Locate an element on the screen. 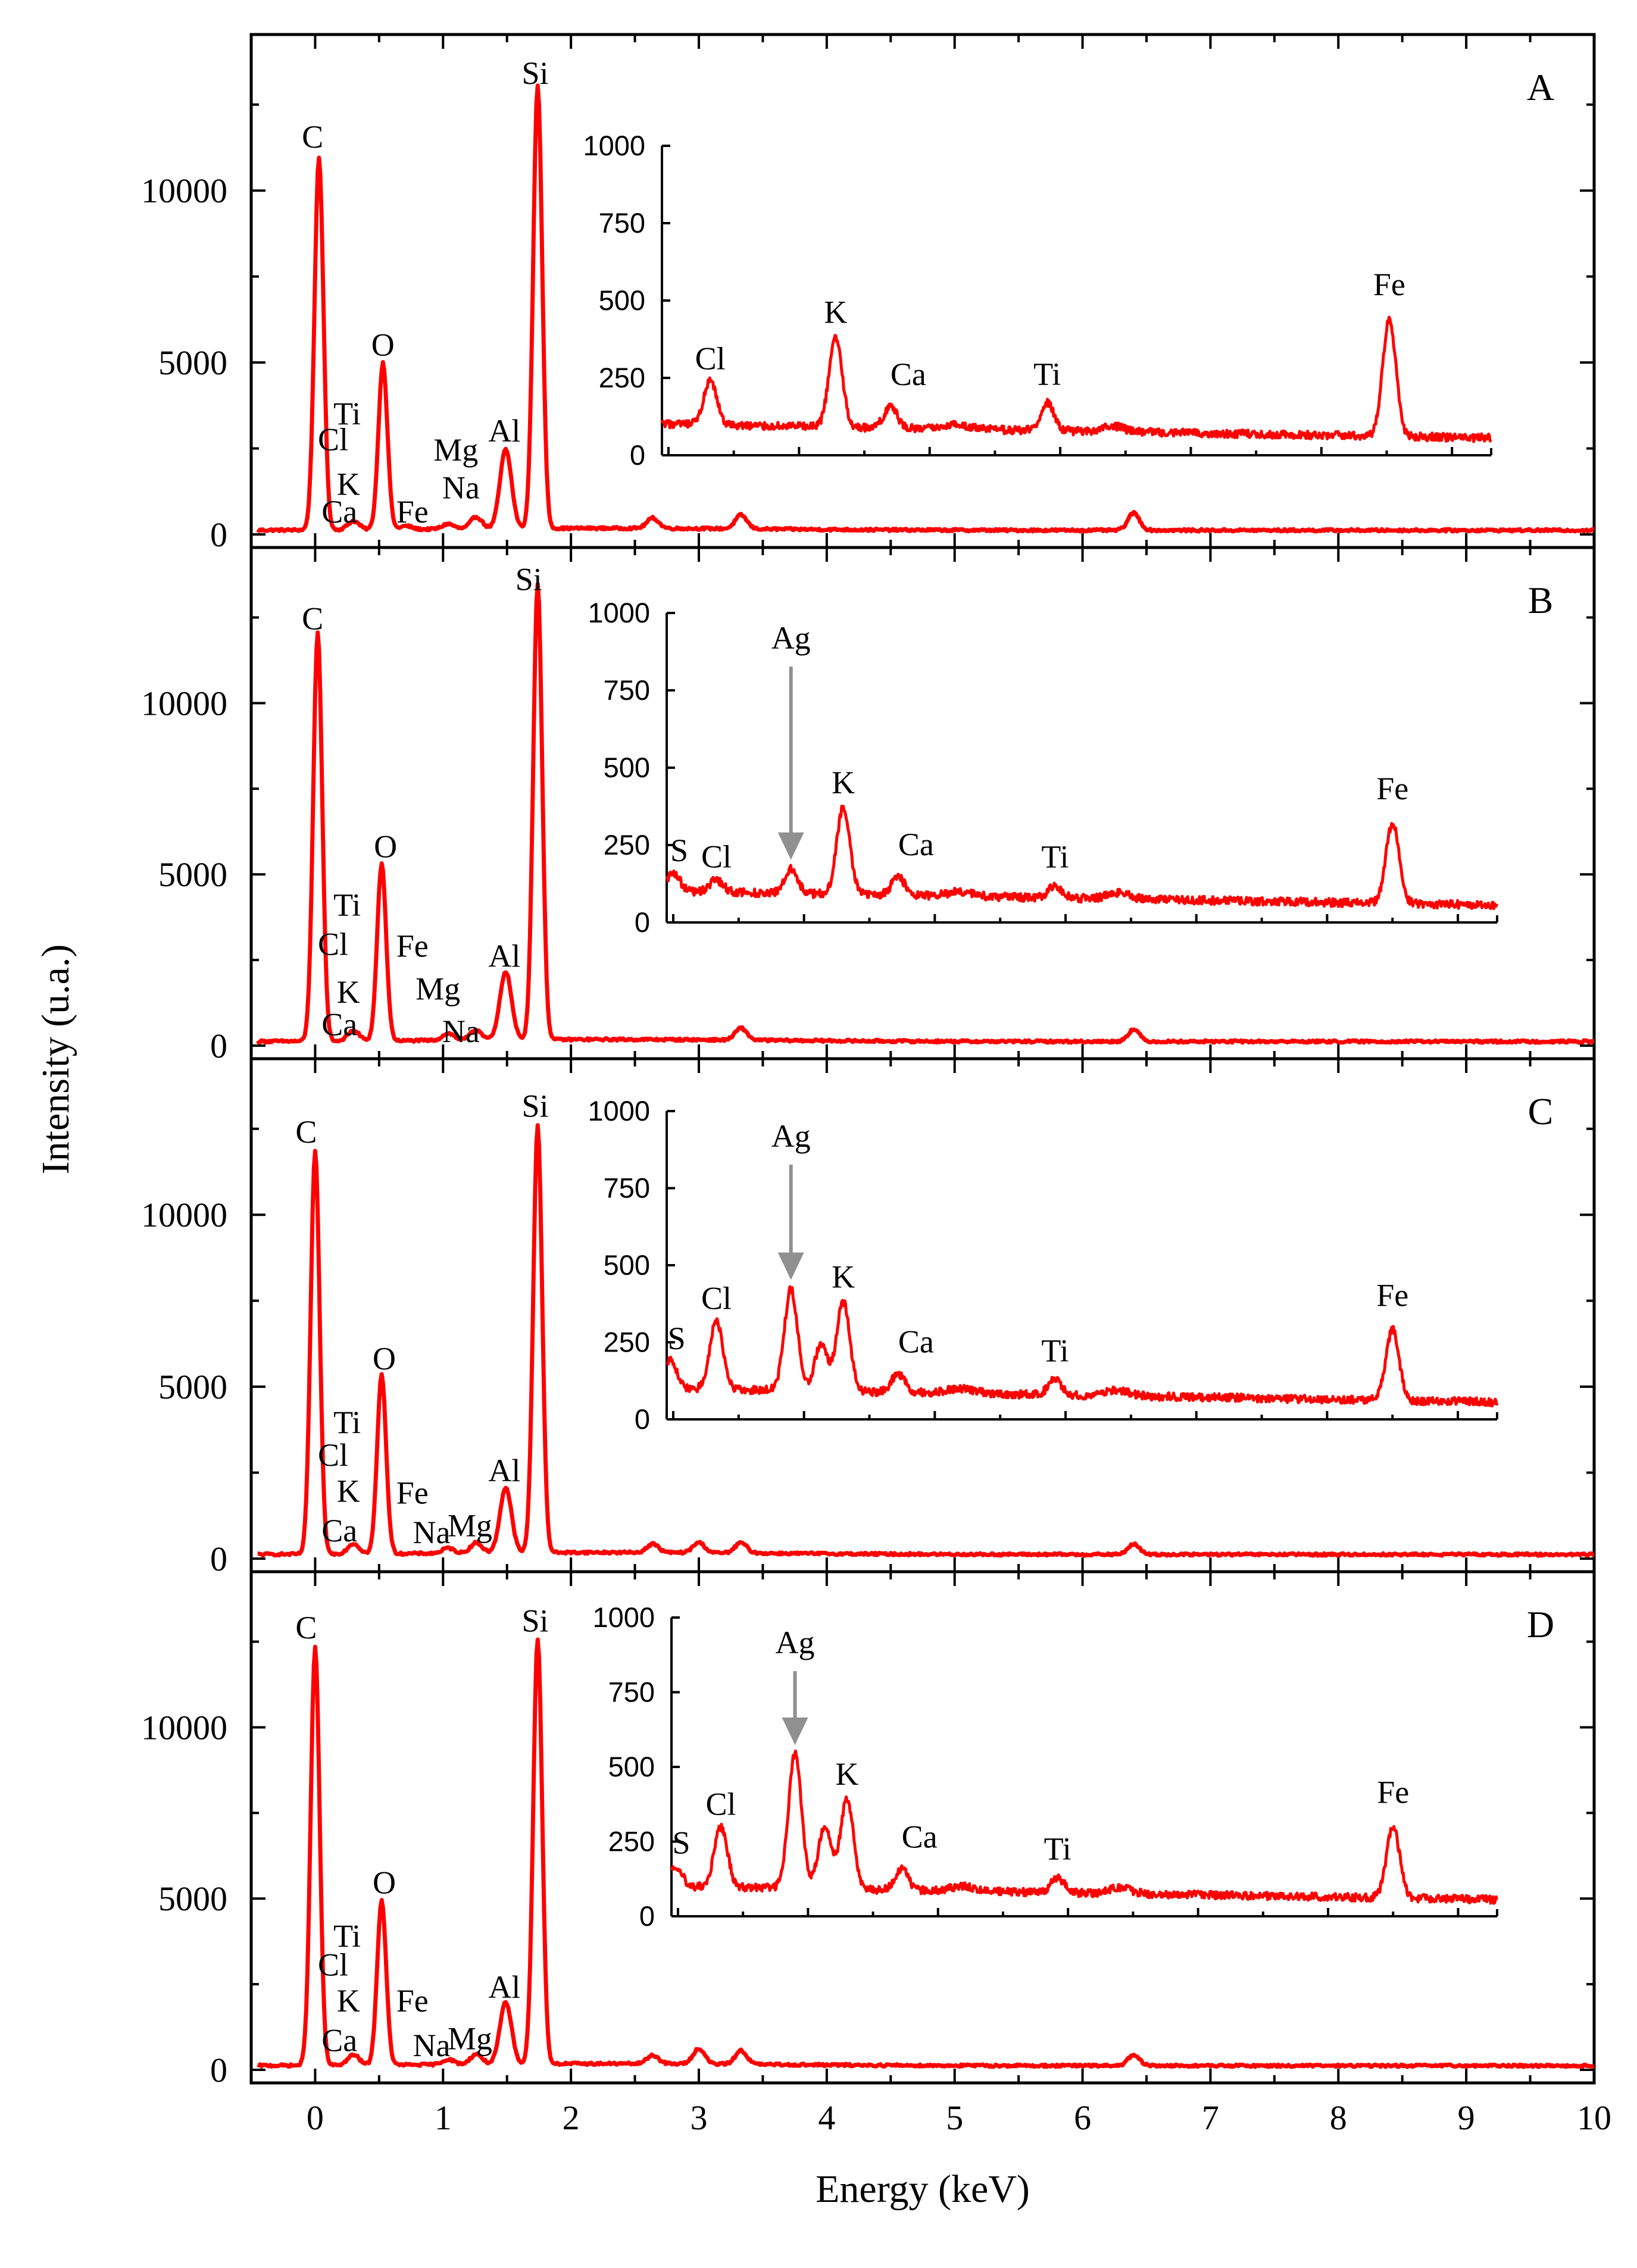  inset-y-tick-label: 250 is located at coordinates (622, 377).